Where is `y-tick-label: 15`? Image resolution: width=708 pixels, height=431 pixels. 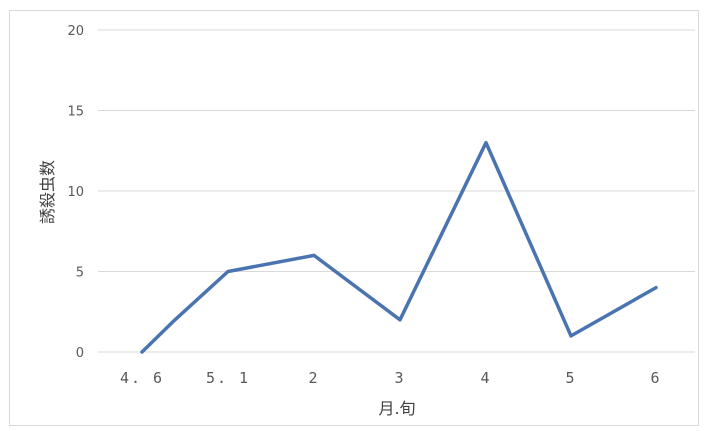 y-tick-label: 15 is located at coordinates (75, 112).